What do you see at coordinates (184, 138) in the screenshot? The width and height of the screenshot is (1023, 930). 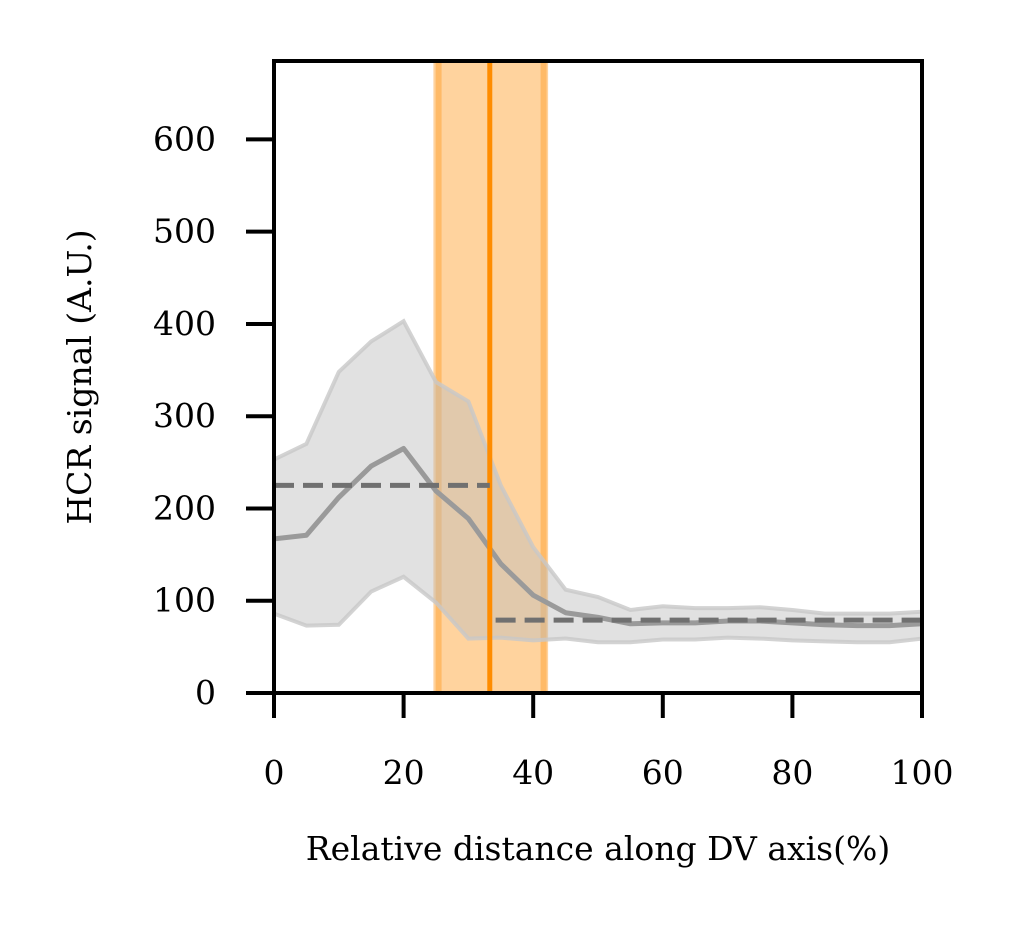 I see `y-tick-label: 600` at bounding box center [184, 138].